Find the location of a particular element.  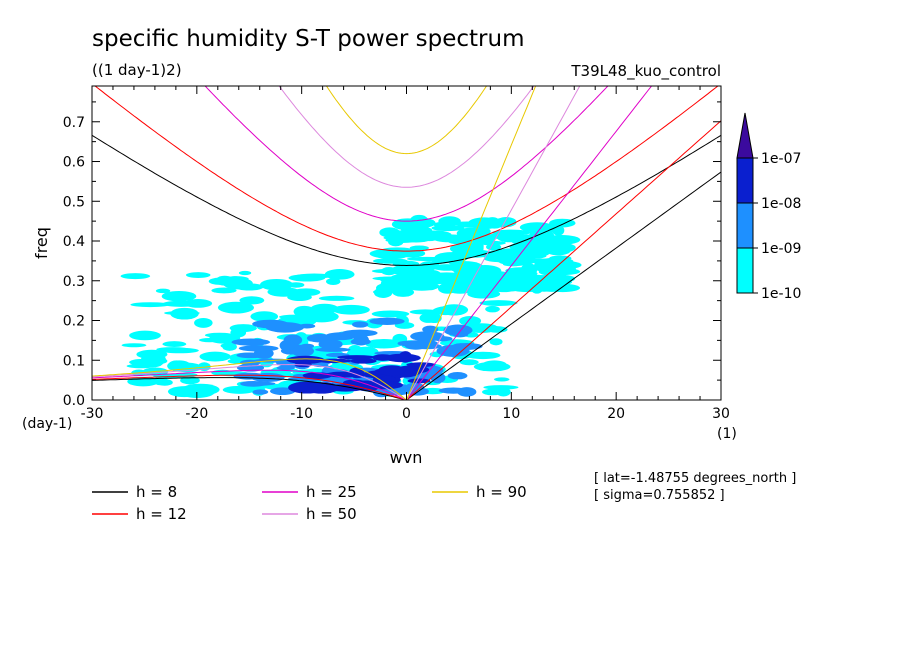

y-tick-label: 0.3 is located at coordinates (74, 282).